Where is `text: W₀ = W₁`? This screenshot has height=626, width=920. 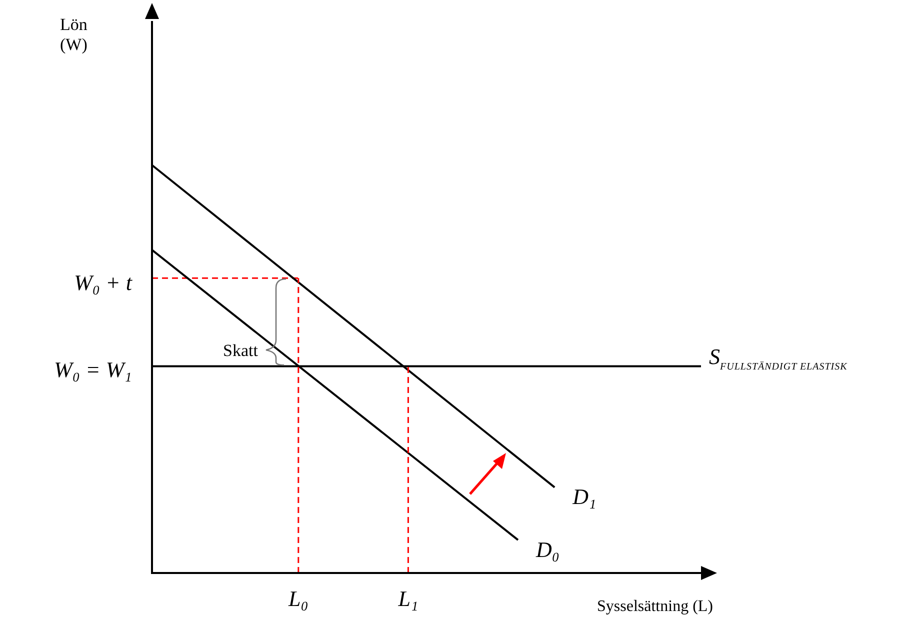
text: W₀ = W₁ is located at coordinates (93, 370).